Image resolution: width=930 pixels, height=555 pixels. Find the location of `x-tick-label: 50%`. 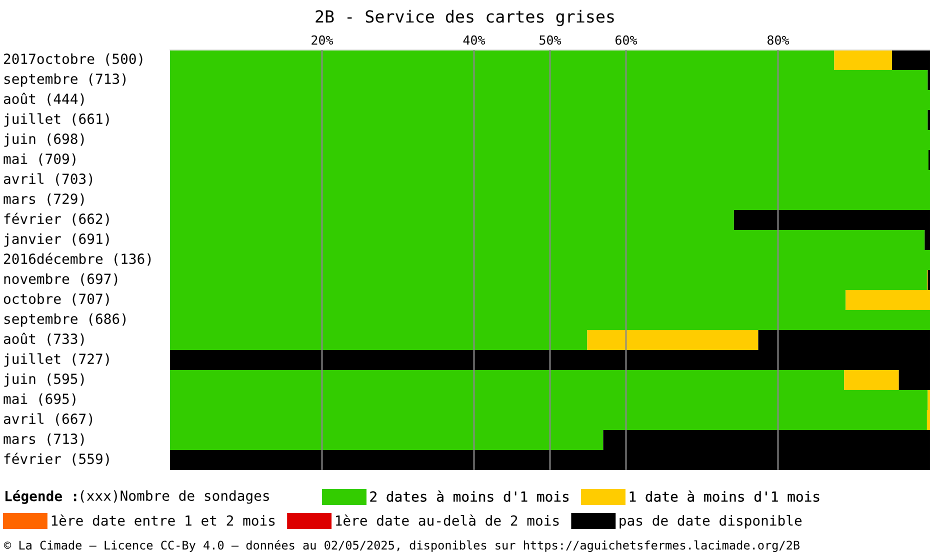

x-tick-label: 50% is located at coordinates (551, 40).